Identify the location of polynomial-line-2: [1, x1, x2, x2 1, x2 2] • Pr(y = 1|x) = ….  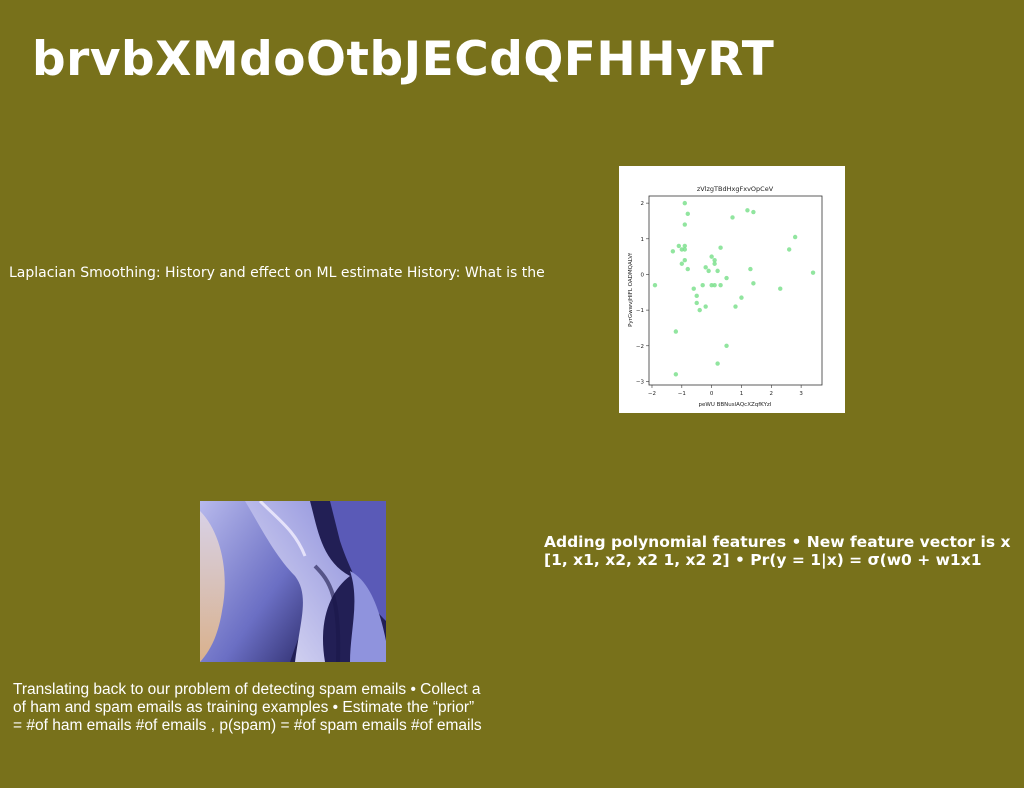
(763, 560).